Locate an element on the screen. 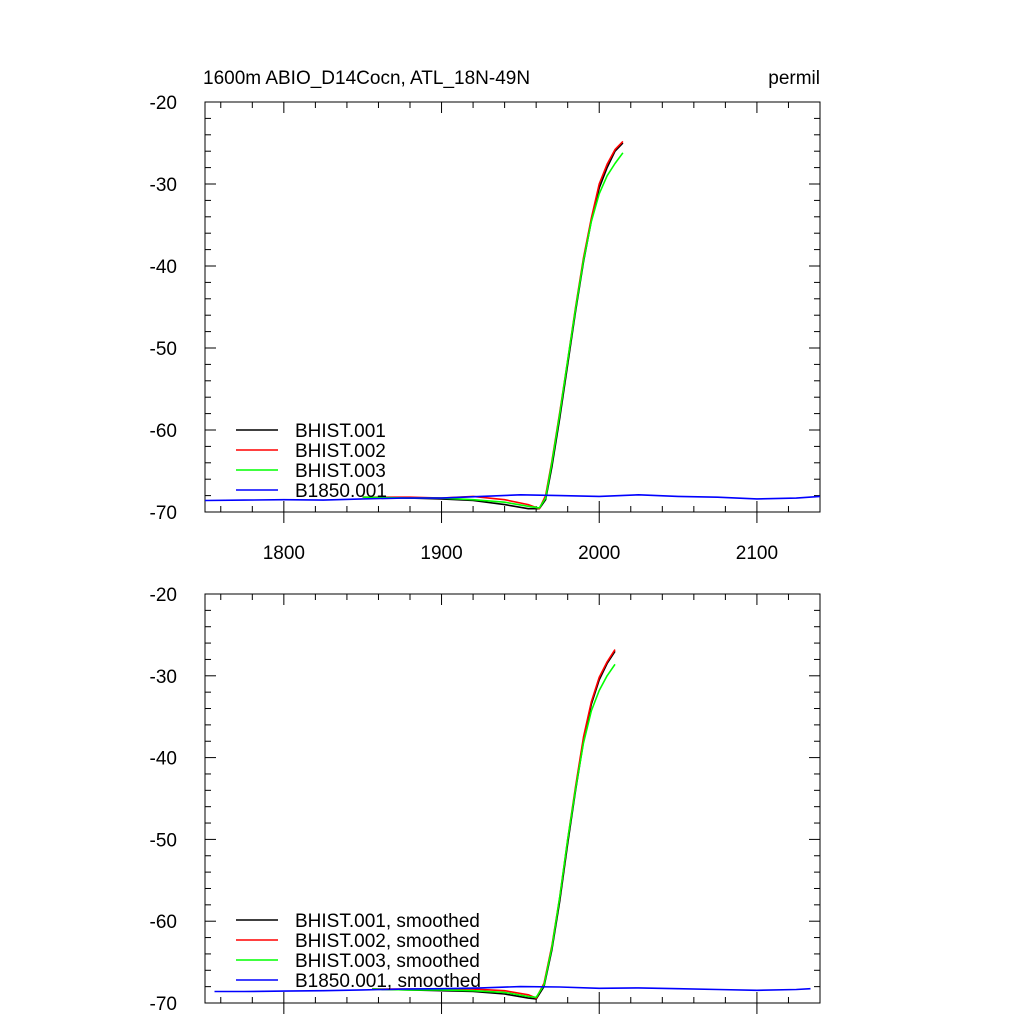 Image resolution: width=1024 pixels, height=1024 pixels. chart-title-right: permil is located at coordinates (794, 78).